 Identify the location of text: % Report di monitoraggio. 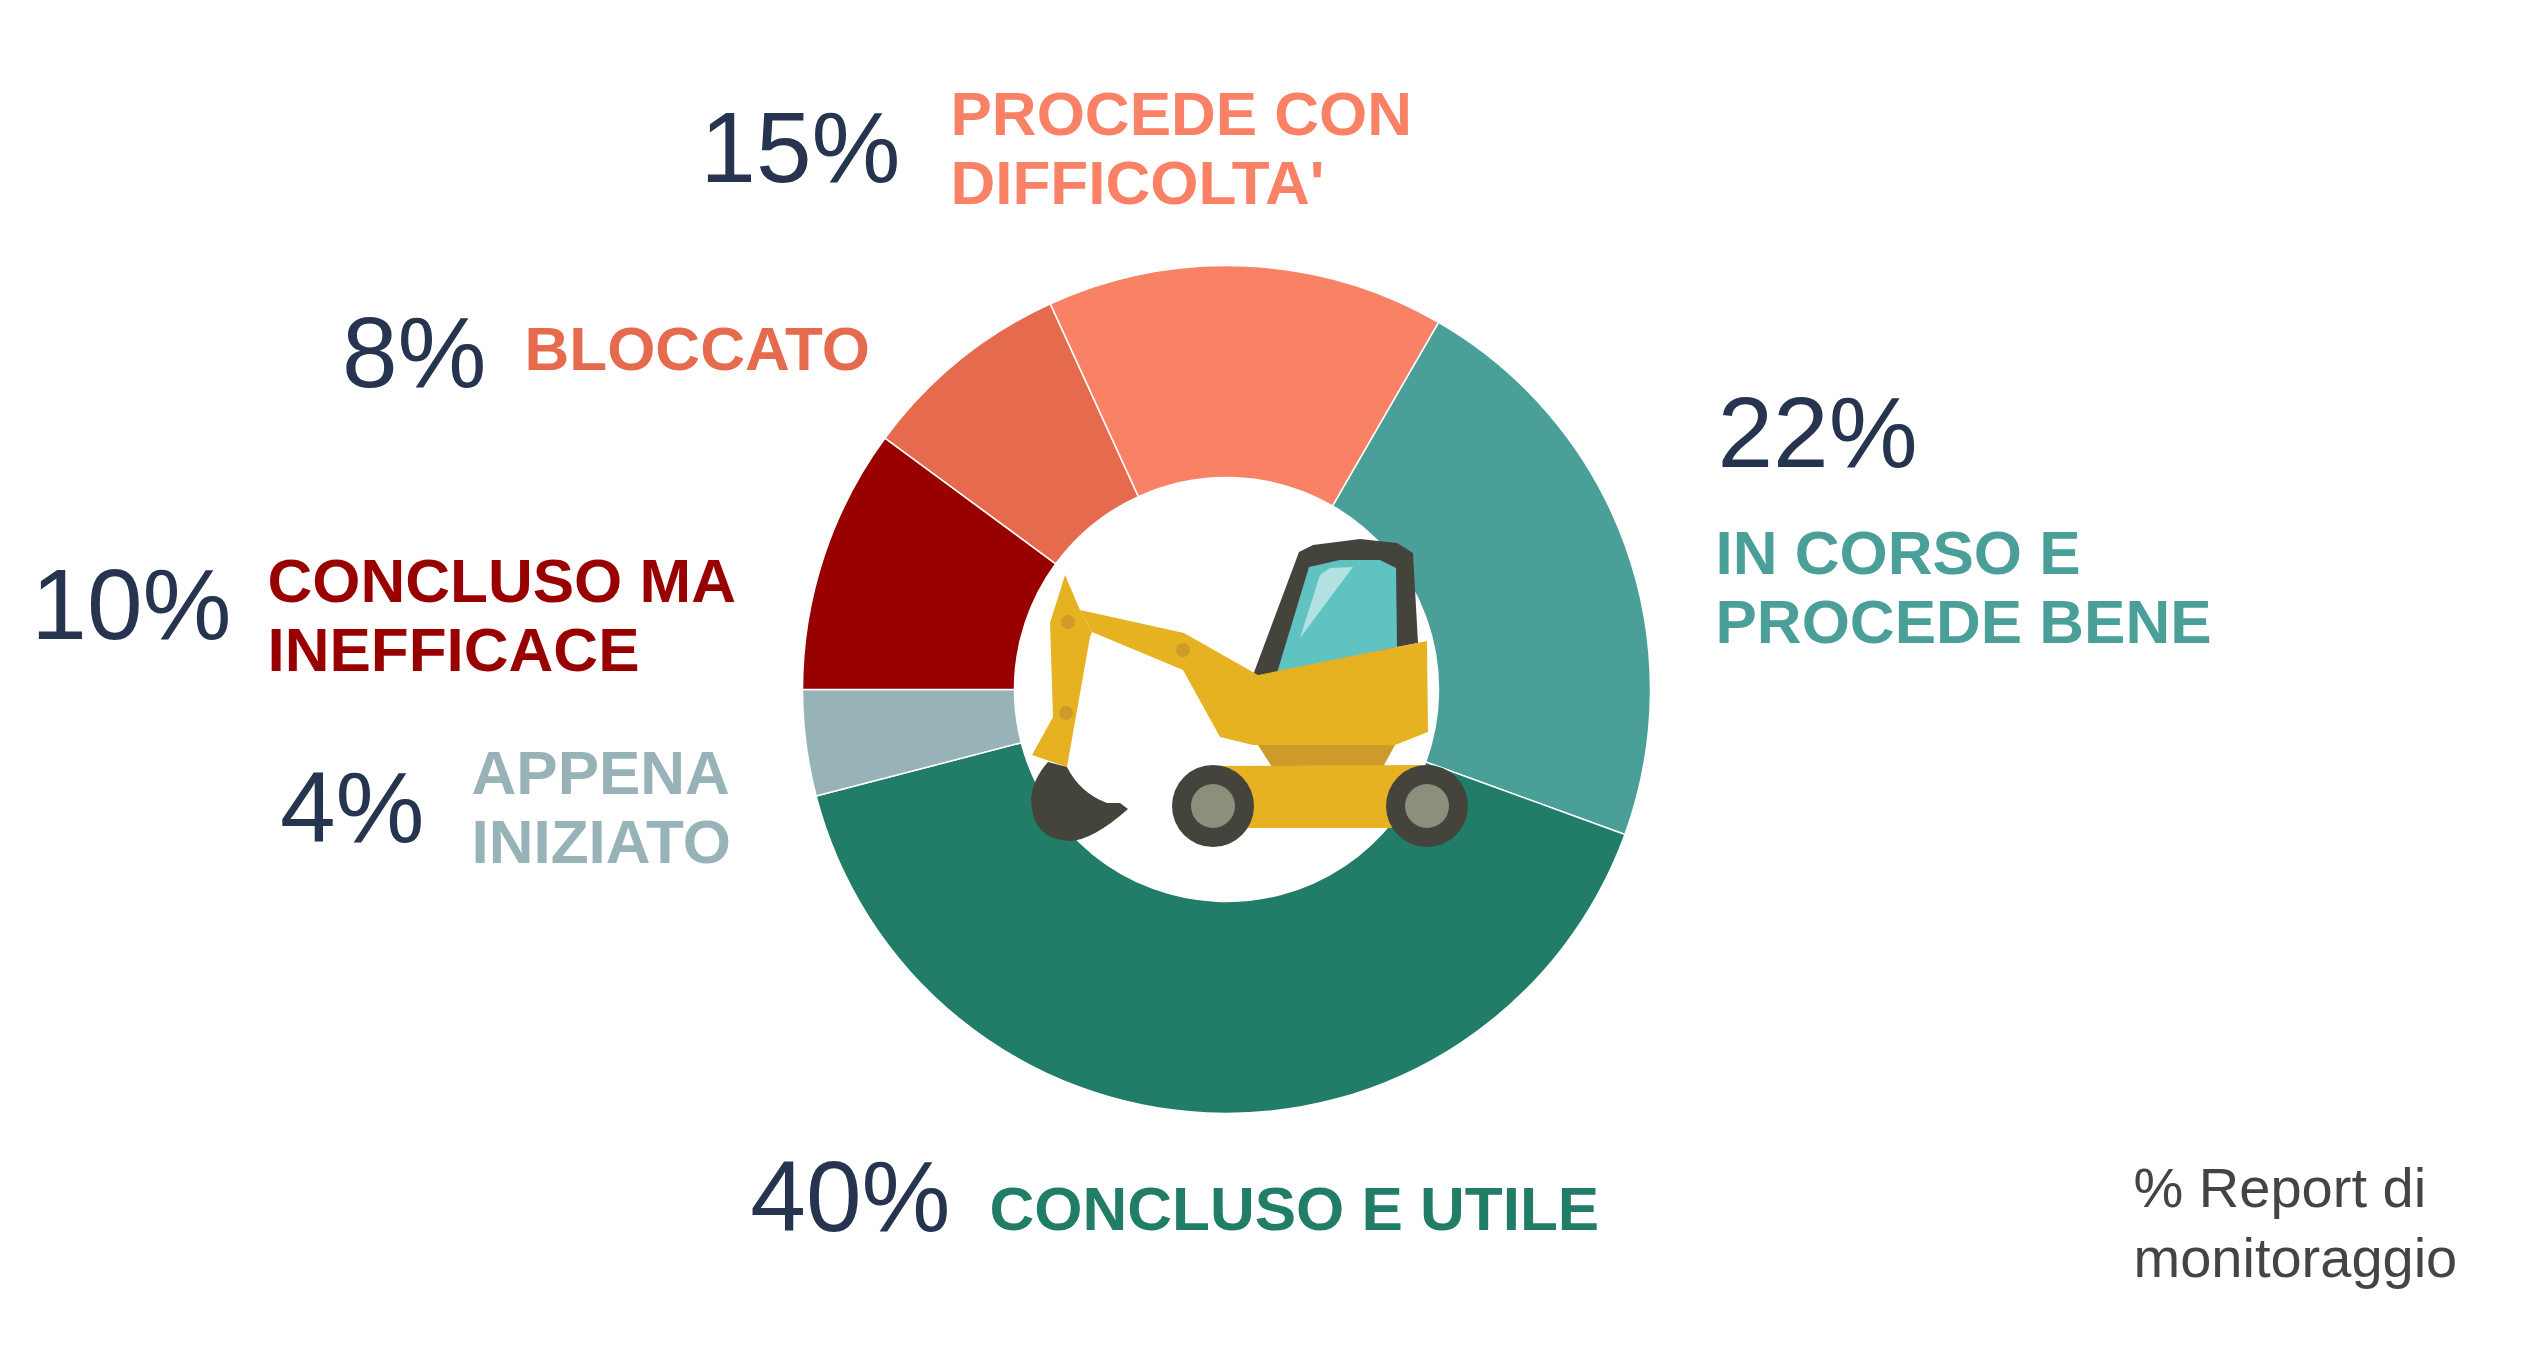
(2295, 1222).